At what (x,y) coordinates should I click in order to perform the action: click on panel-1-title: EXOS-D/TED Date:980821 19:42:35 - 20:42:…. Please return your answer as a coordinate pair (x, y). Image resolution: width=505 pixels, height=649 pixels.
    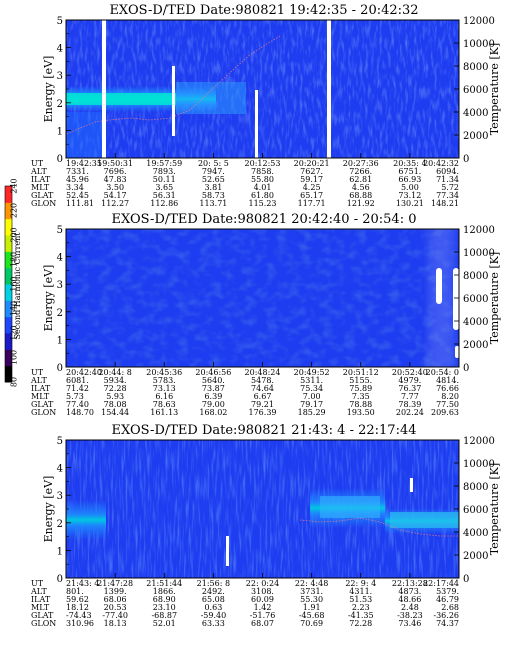
    Looking at the image, I should click on (263, 10).